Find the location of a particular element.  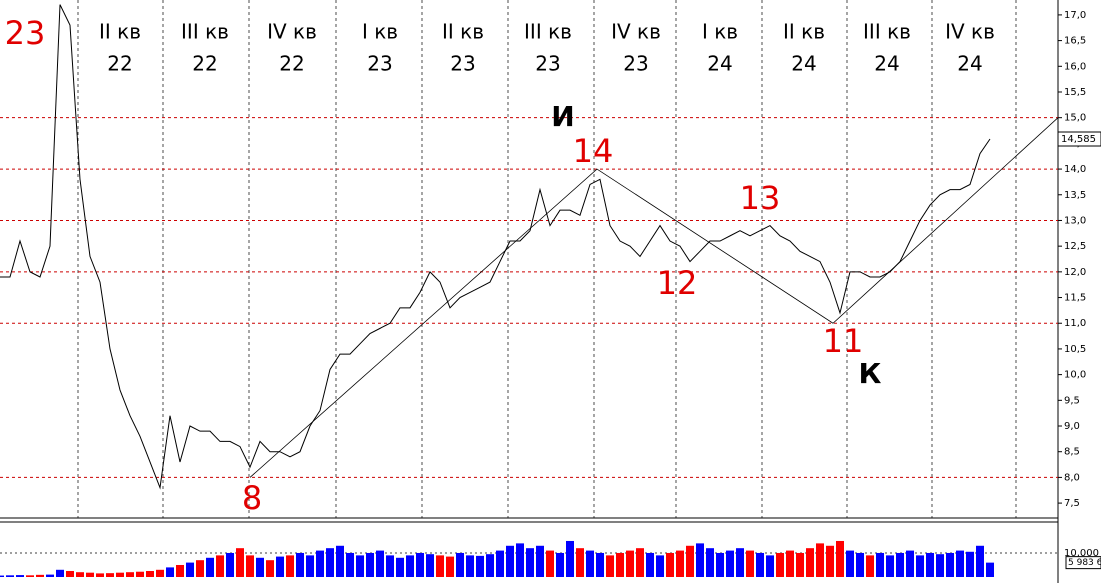

y-tick-label: 9,5 is located at coordinates (1072, 400).